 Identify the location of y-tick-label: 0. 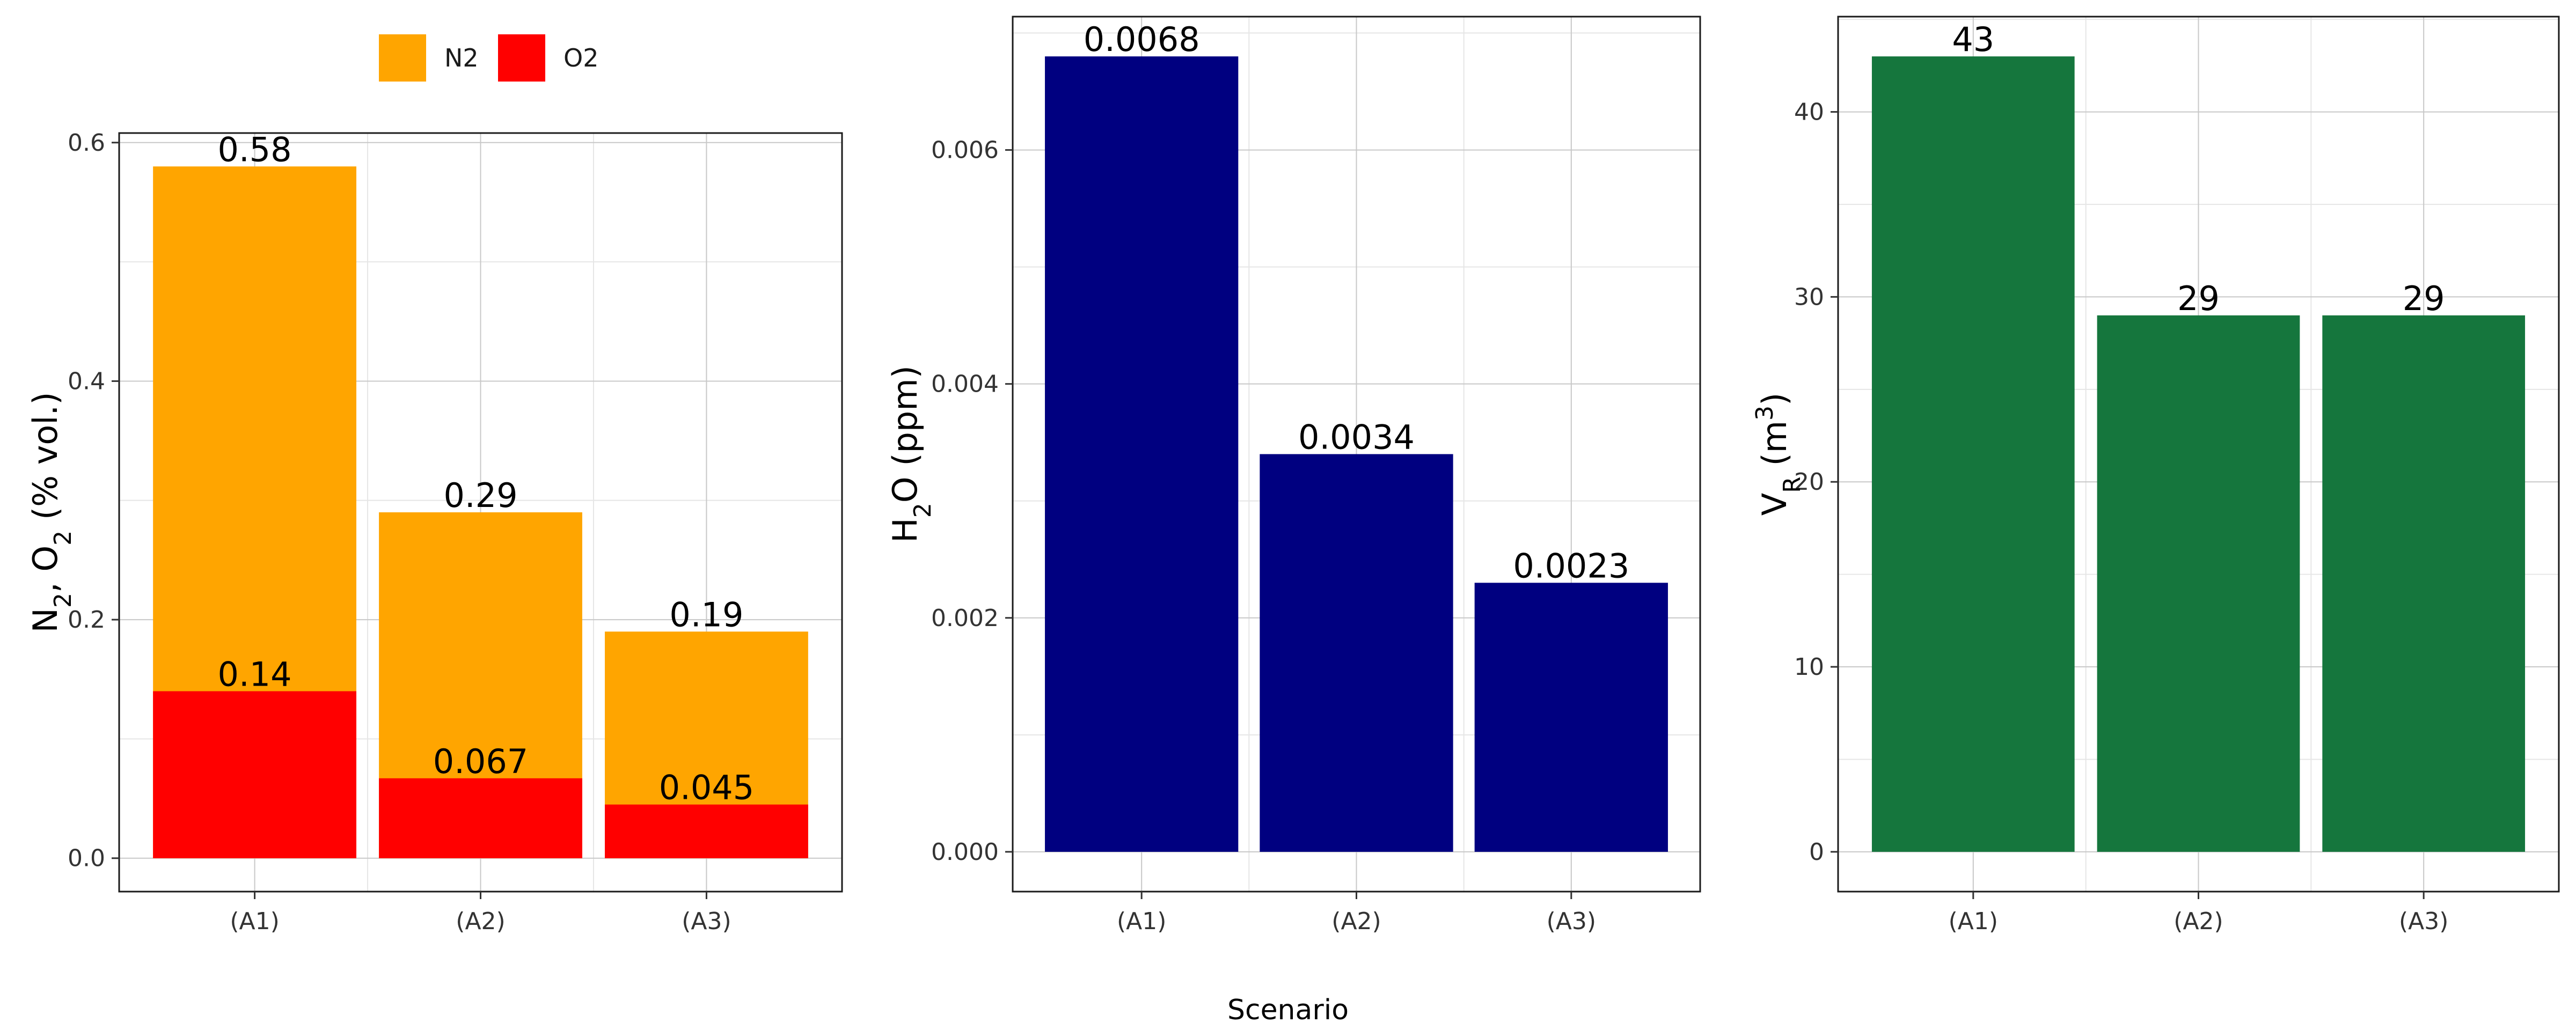
(1816, 852).